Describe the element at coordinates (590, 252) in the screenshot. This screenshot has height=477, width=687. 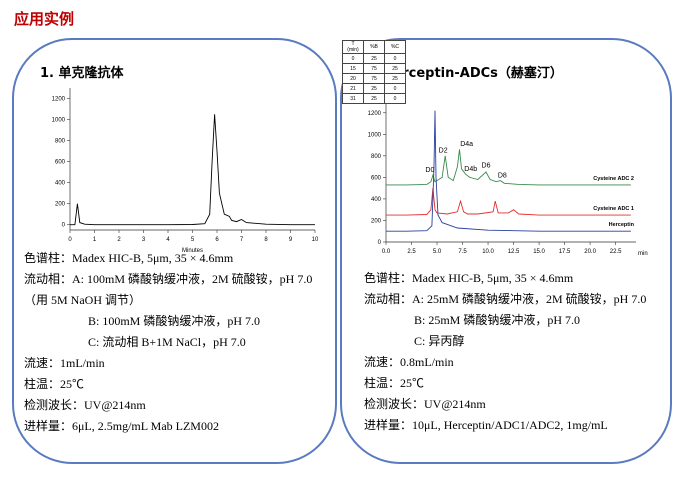
I see `x-tick-label: 20.0` at that location.